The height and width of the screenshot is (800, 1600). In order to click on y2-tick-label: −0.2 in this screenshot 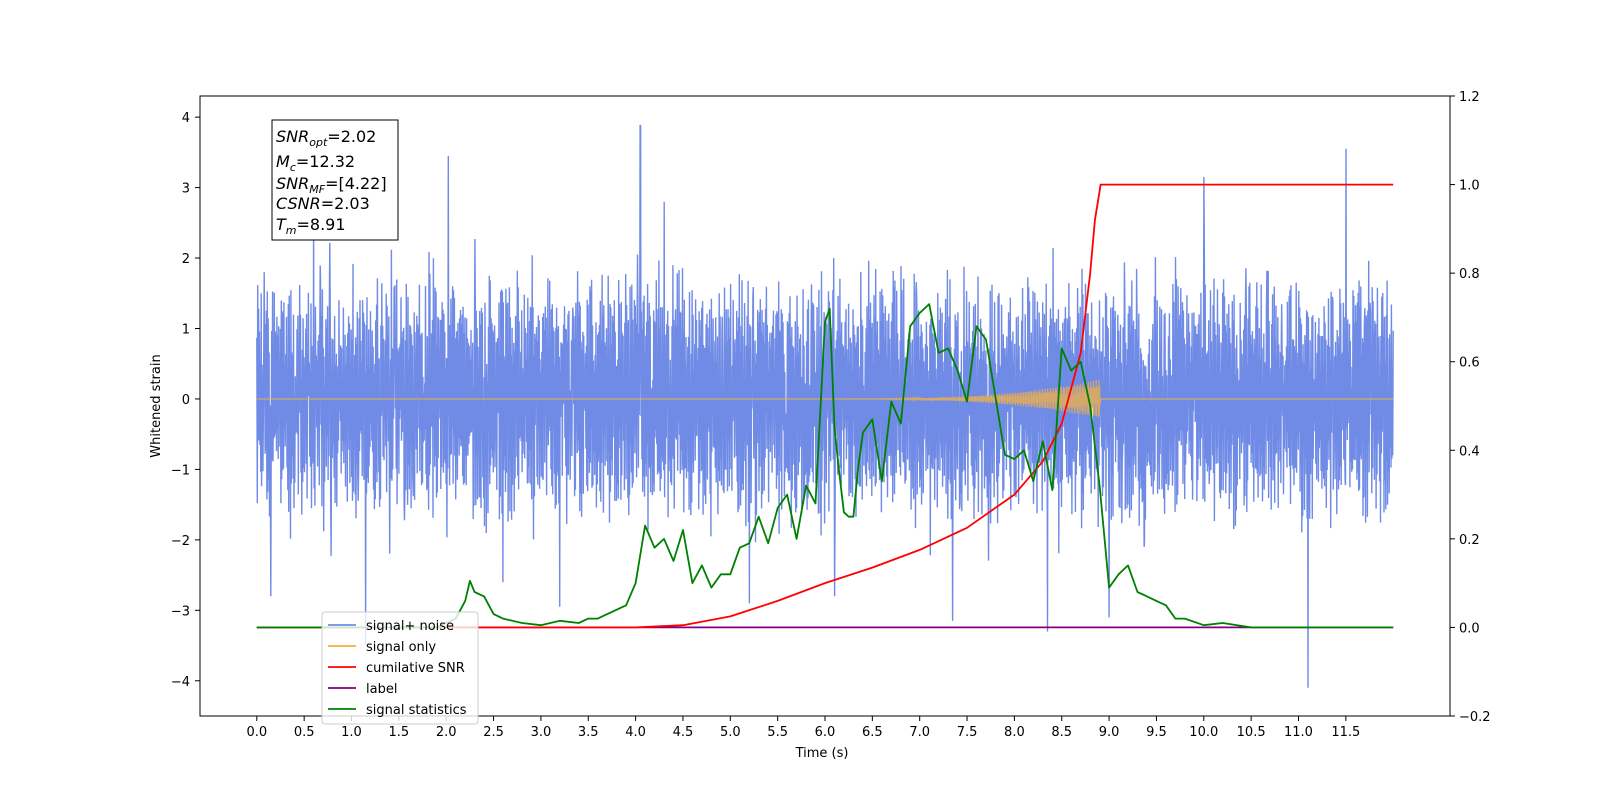, I will do `click(1475, 717)`.